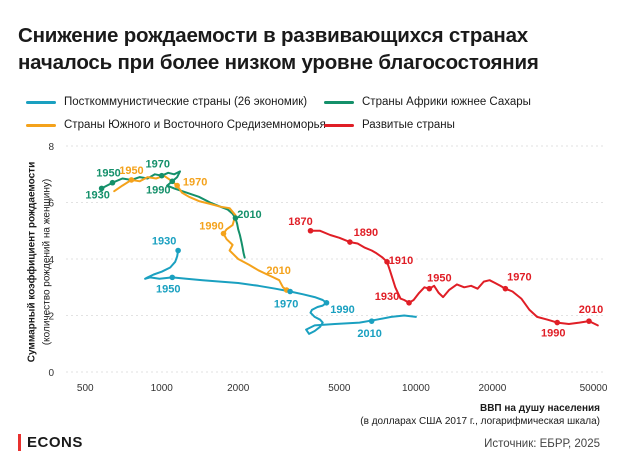 The height and width of the screenshot is (469, 624). What do you see at coordinates (51, 204) in the screenshot?
I see `y-tick-label: 6` at bounding box center [51, 204].